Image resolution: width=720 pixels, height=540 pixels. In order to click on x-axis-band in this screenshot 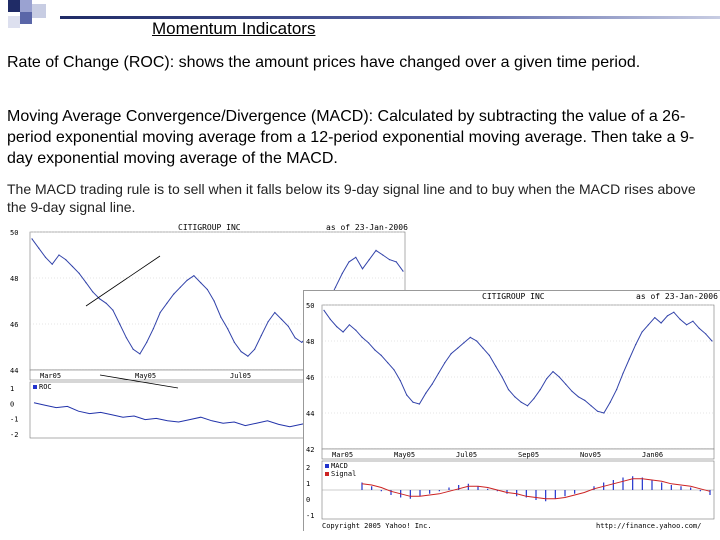, I will do `click(518, 454)`.